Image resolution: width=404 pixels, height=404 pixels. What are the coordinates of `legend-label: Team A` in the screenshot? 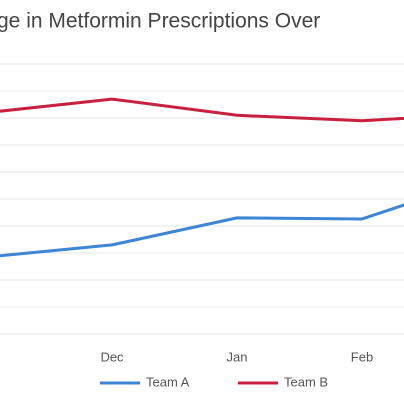 It's located at (168, 381).